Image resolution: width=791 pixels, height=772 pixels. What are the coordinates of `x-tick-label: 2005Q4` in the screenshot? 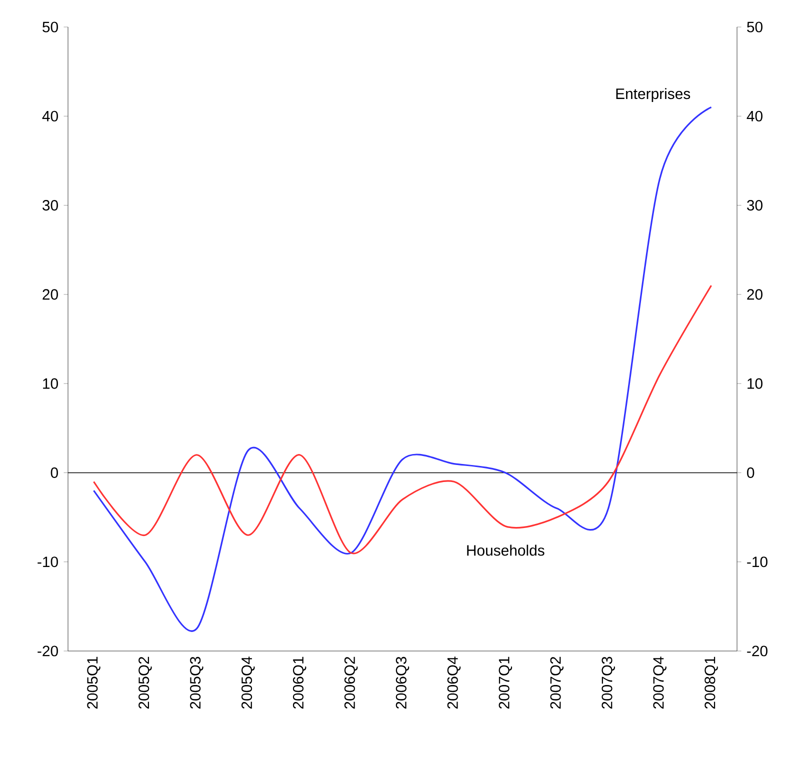 It's located at (248, 682).